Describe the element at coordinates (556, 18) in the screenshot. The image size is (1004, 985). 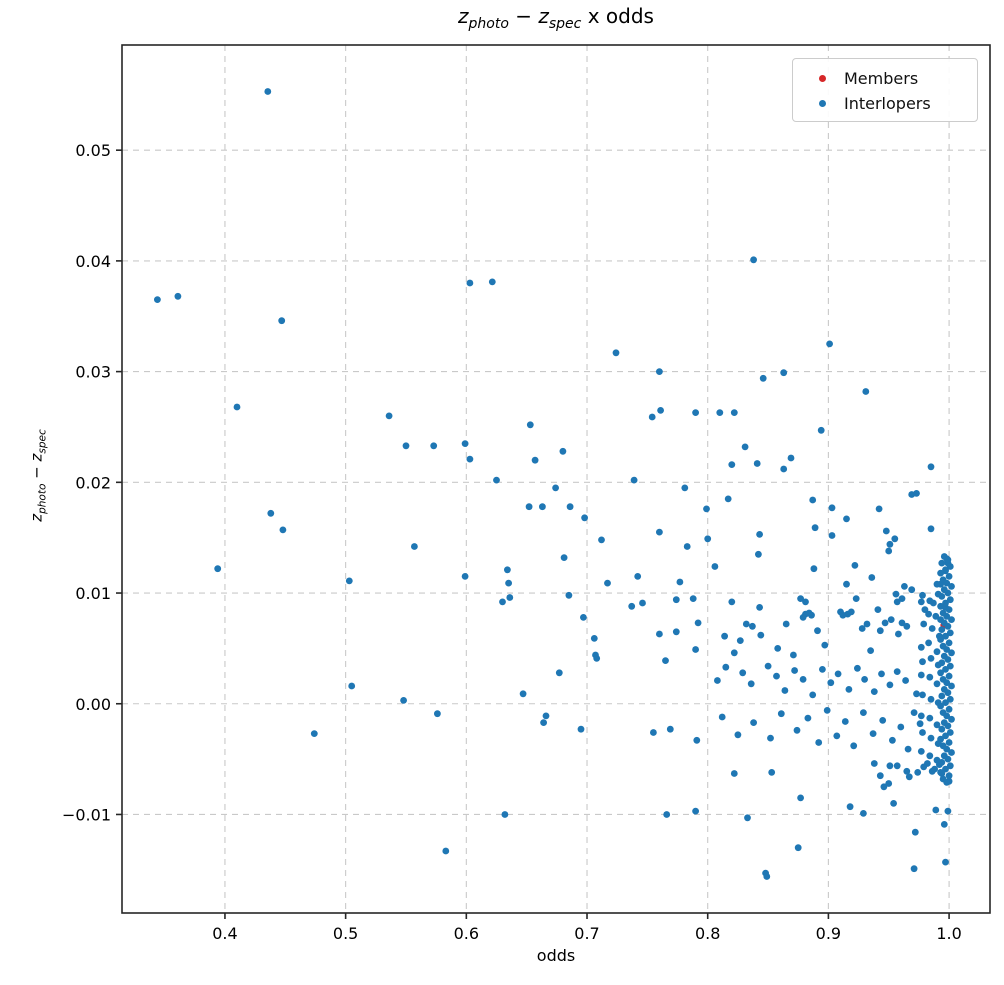
I see `chart-title: zphoto − zspec x odds` at that location.